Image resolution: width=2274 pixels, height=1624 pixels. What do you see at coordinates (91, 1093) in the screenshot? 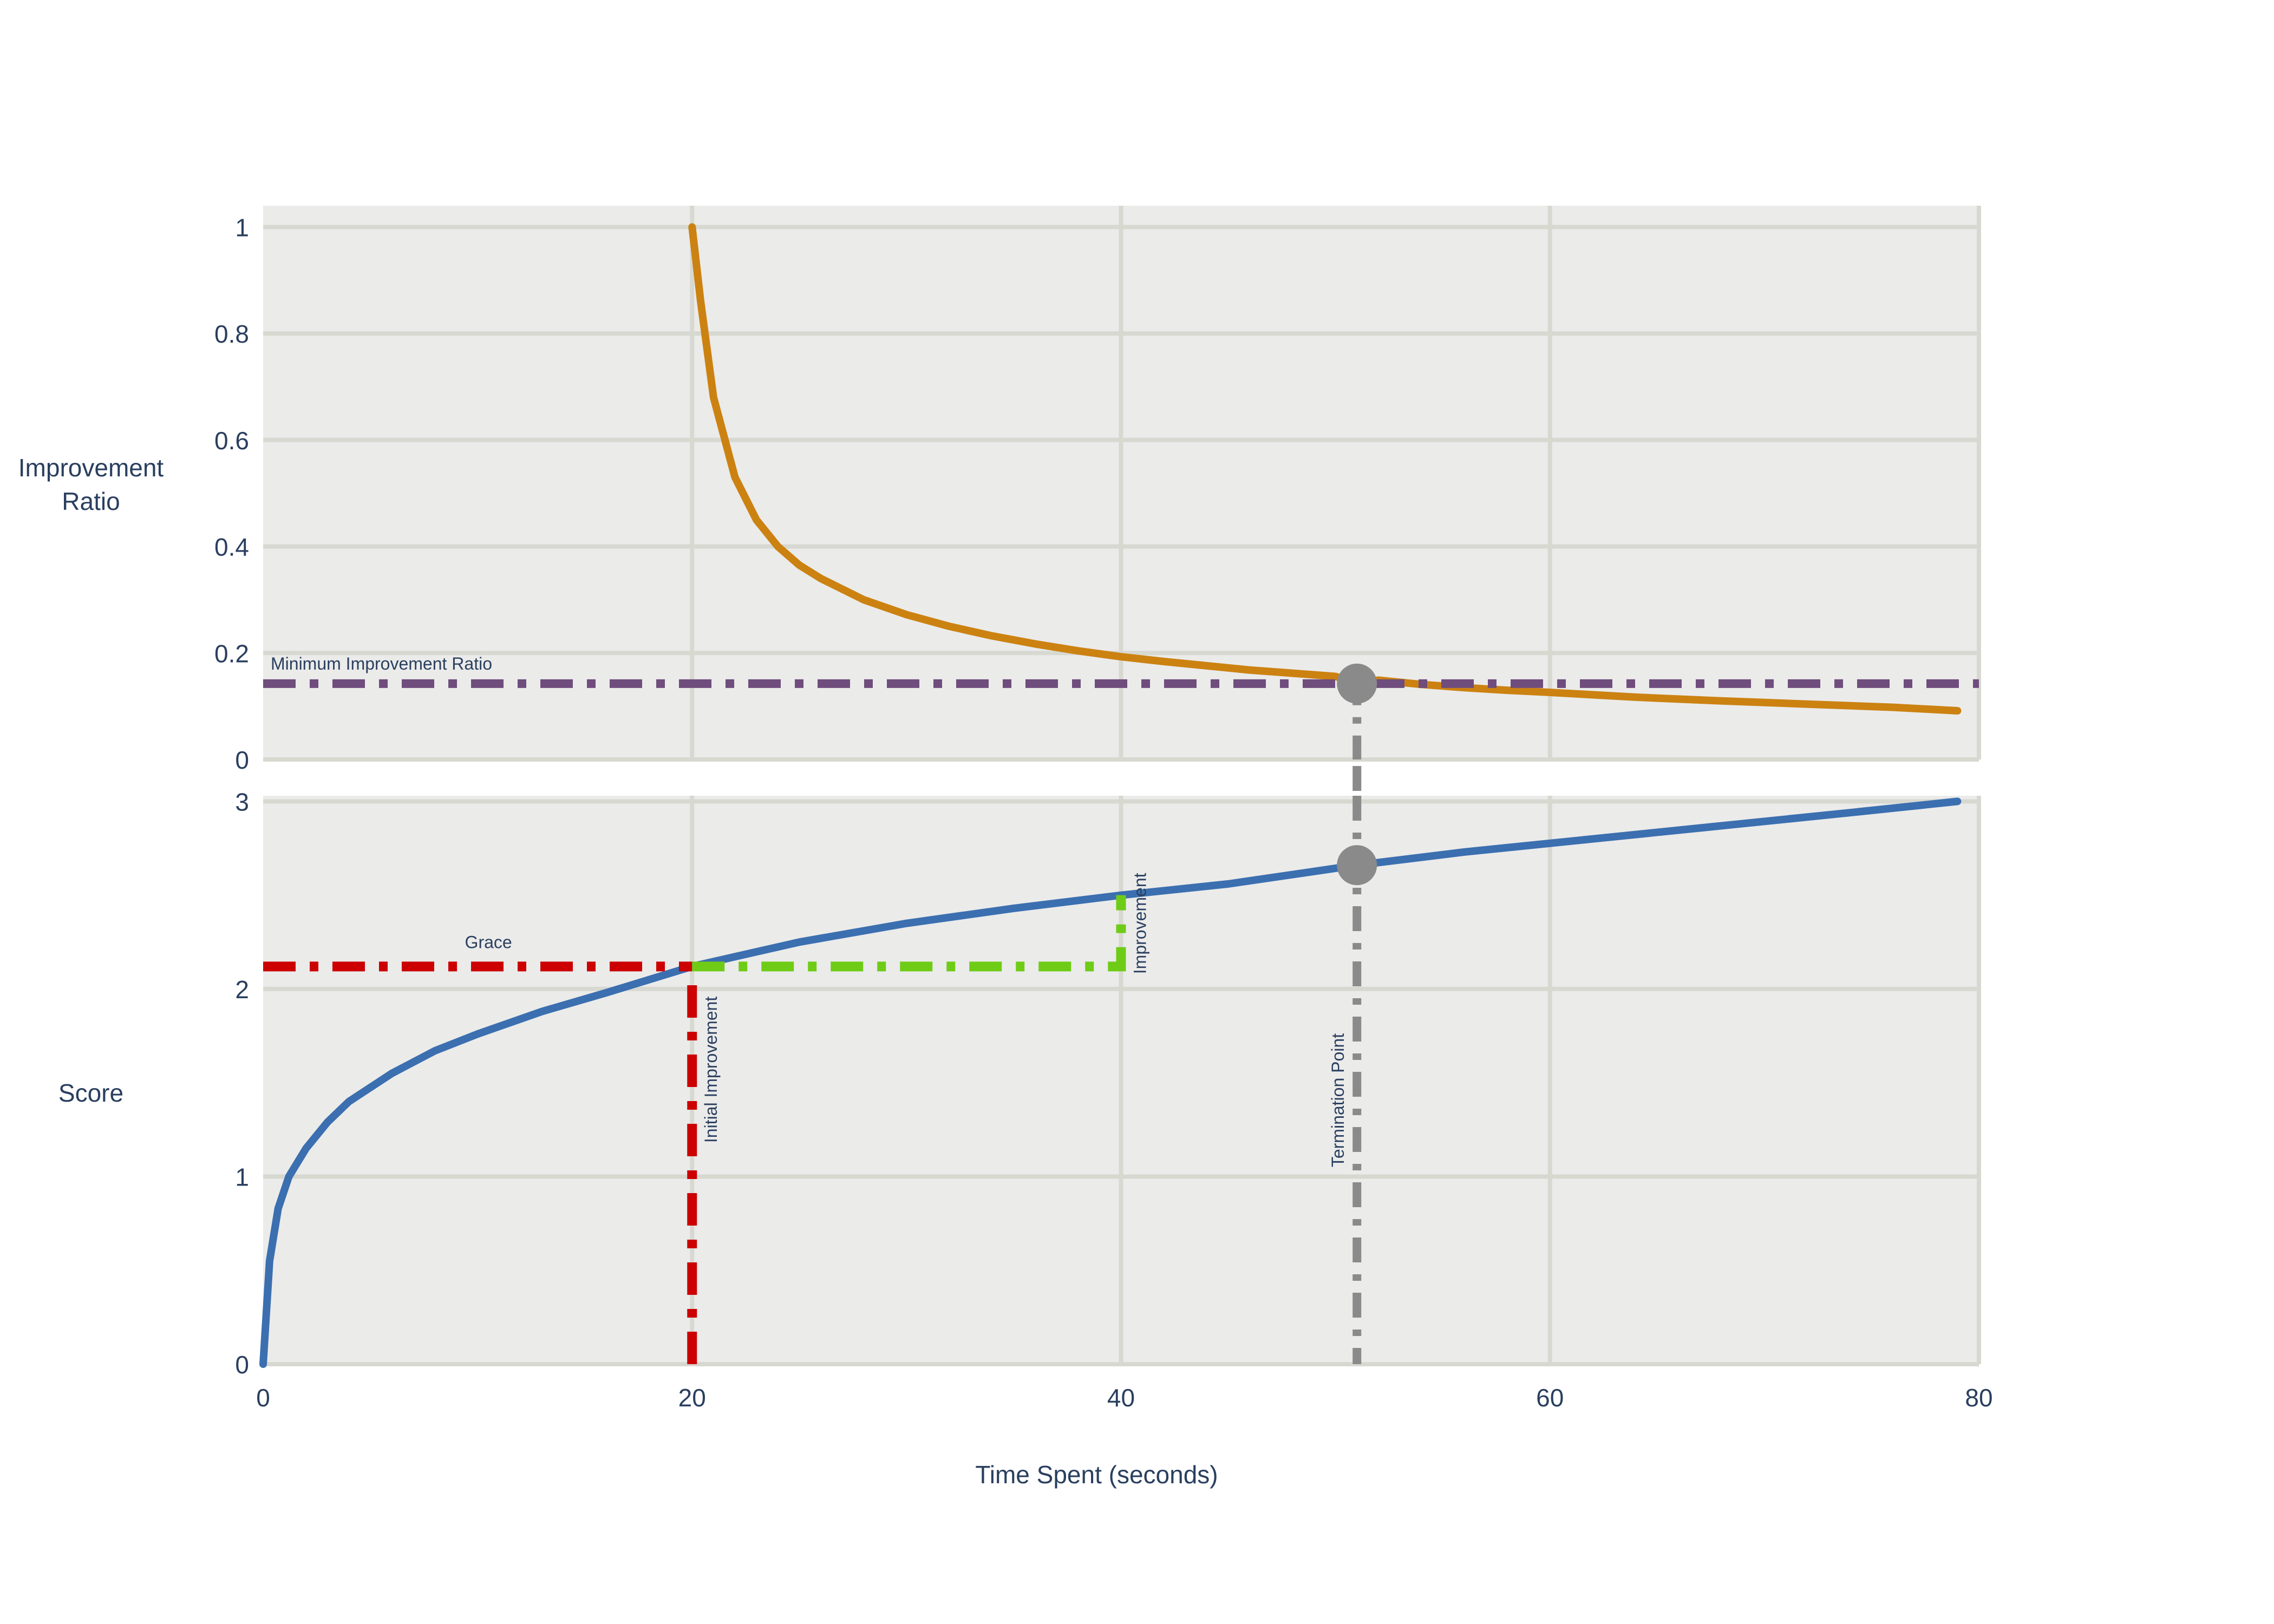
I see `y-axis-title-bottom: Score` at bounding box center [91, 1093].